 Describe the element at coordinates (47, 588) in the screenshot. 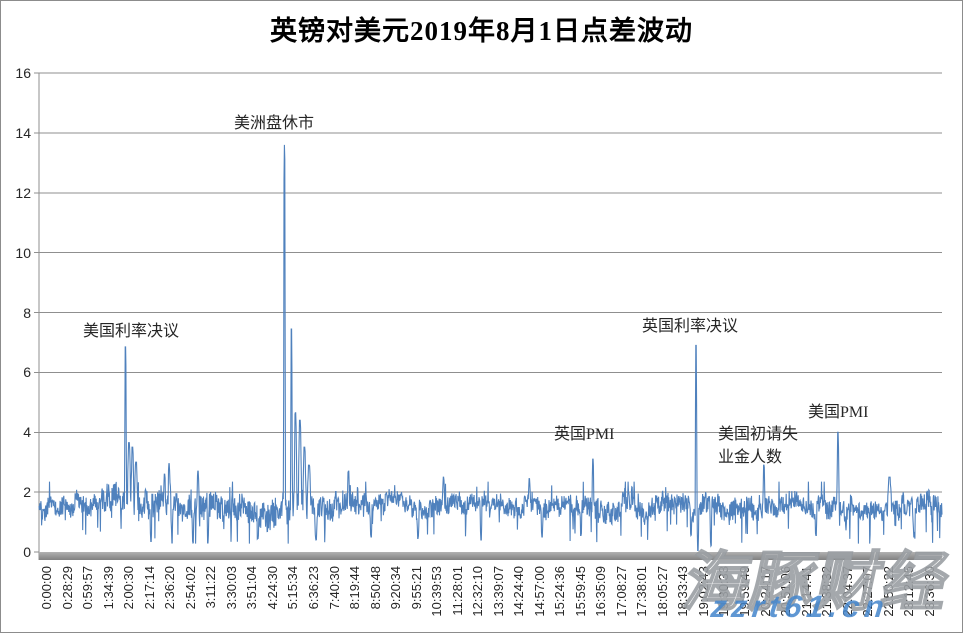

I see `x-tick-label: 0:00:00` at that location.